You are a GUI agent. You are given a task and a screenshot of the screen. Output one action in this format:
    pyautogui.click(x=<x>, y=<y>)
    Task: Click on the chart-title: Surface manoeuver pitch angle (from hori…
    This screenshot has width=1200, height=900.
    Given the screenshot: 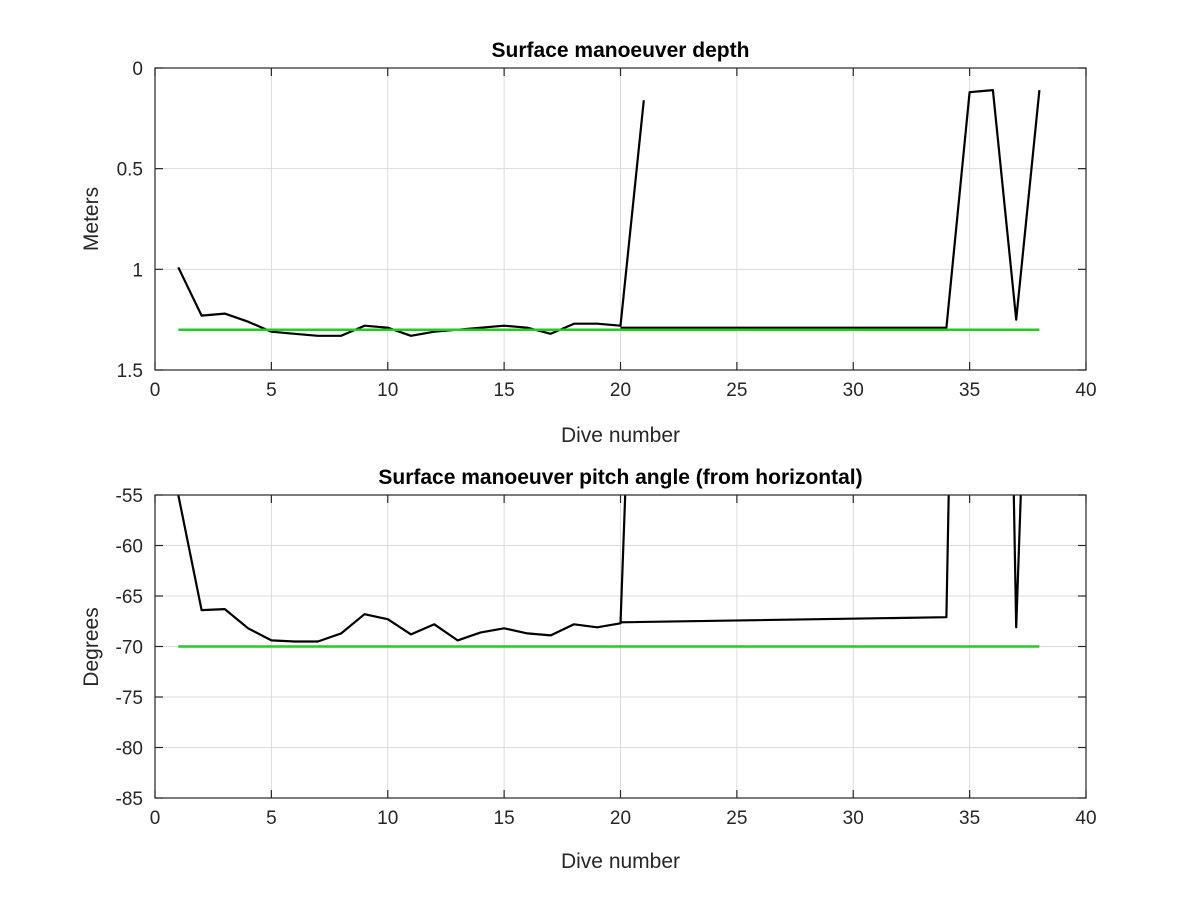 What is the action you would take?
    pyautogui.click(x=620, y=477)
    